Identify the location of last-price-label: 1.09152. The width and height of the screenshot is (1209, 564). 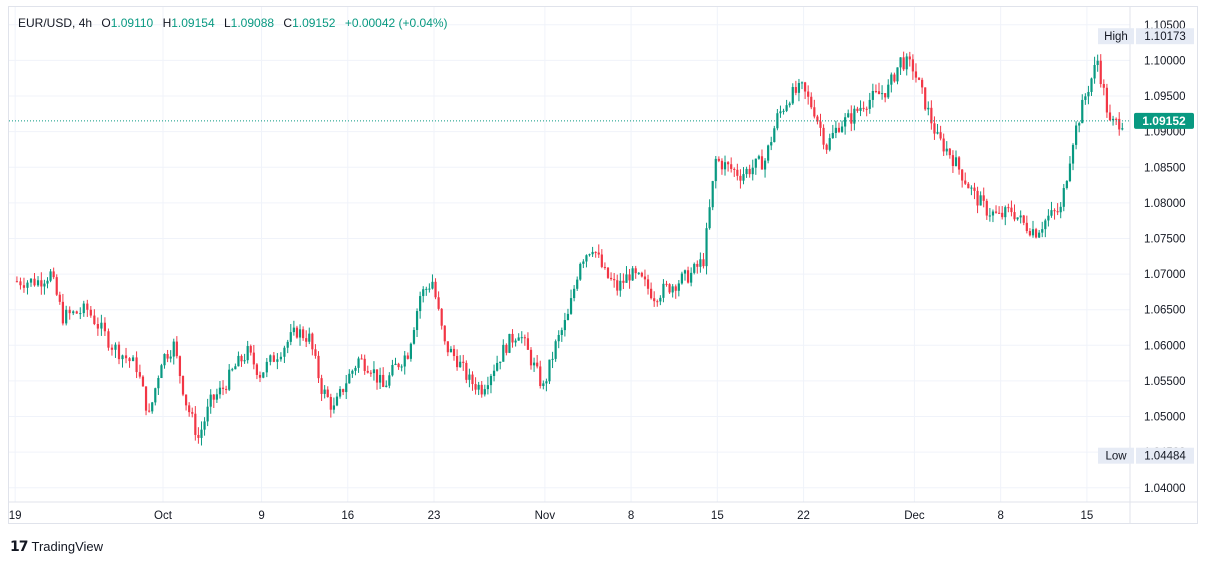
(1164, 121).